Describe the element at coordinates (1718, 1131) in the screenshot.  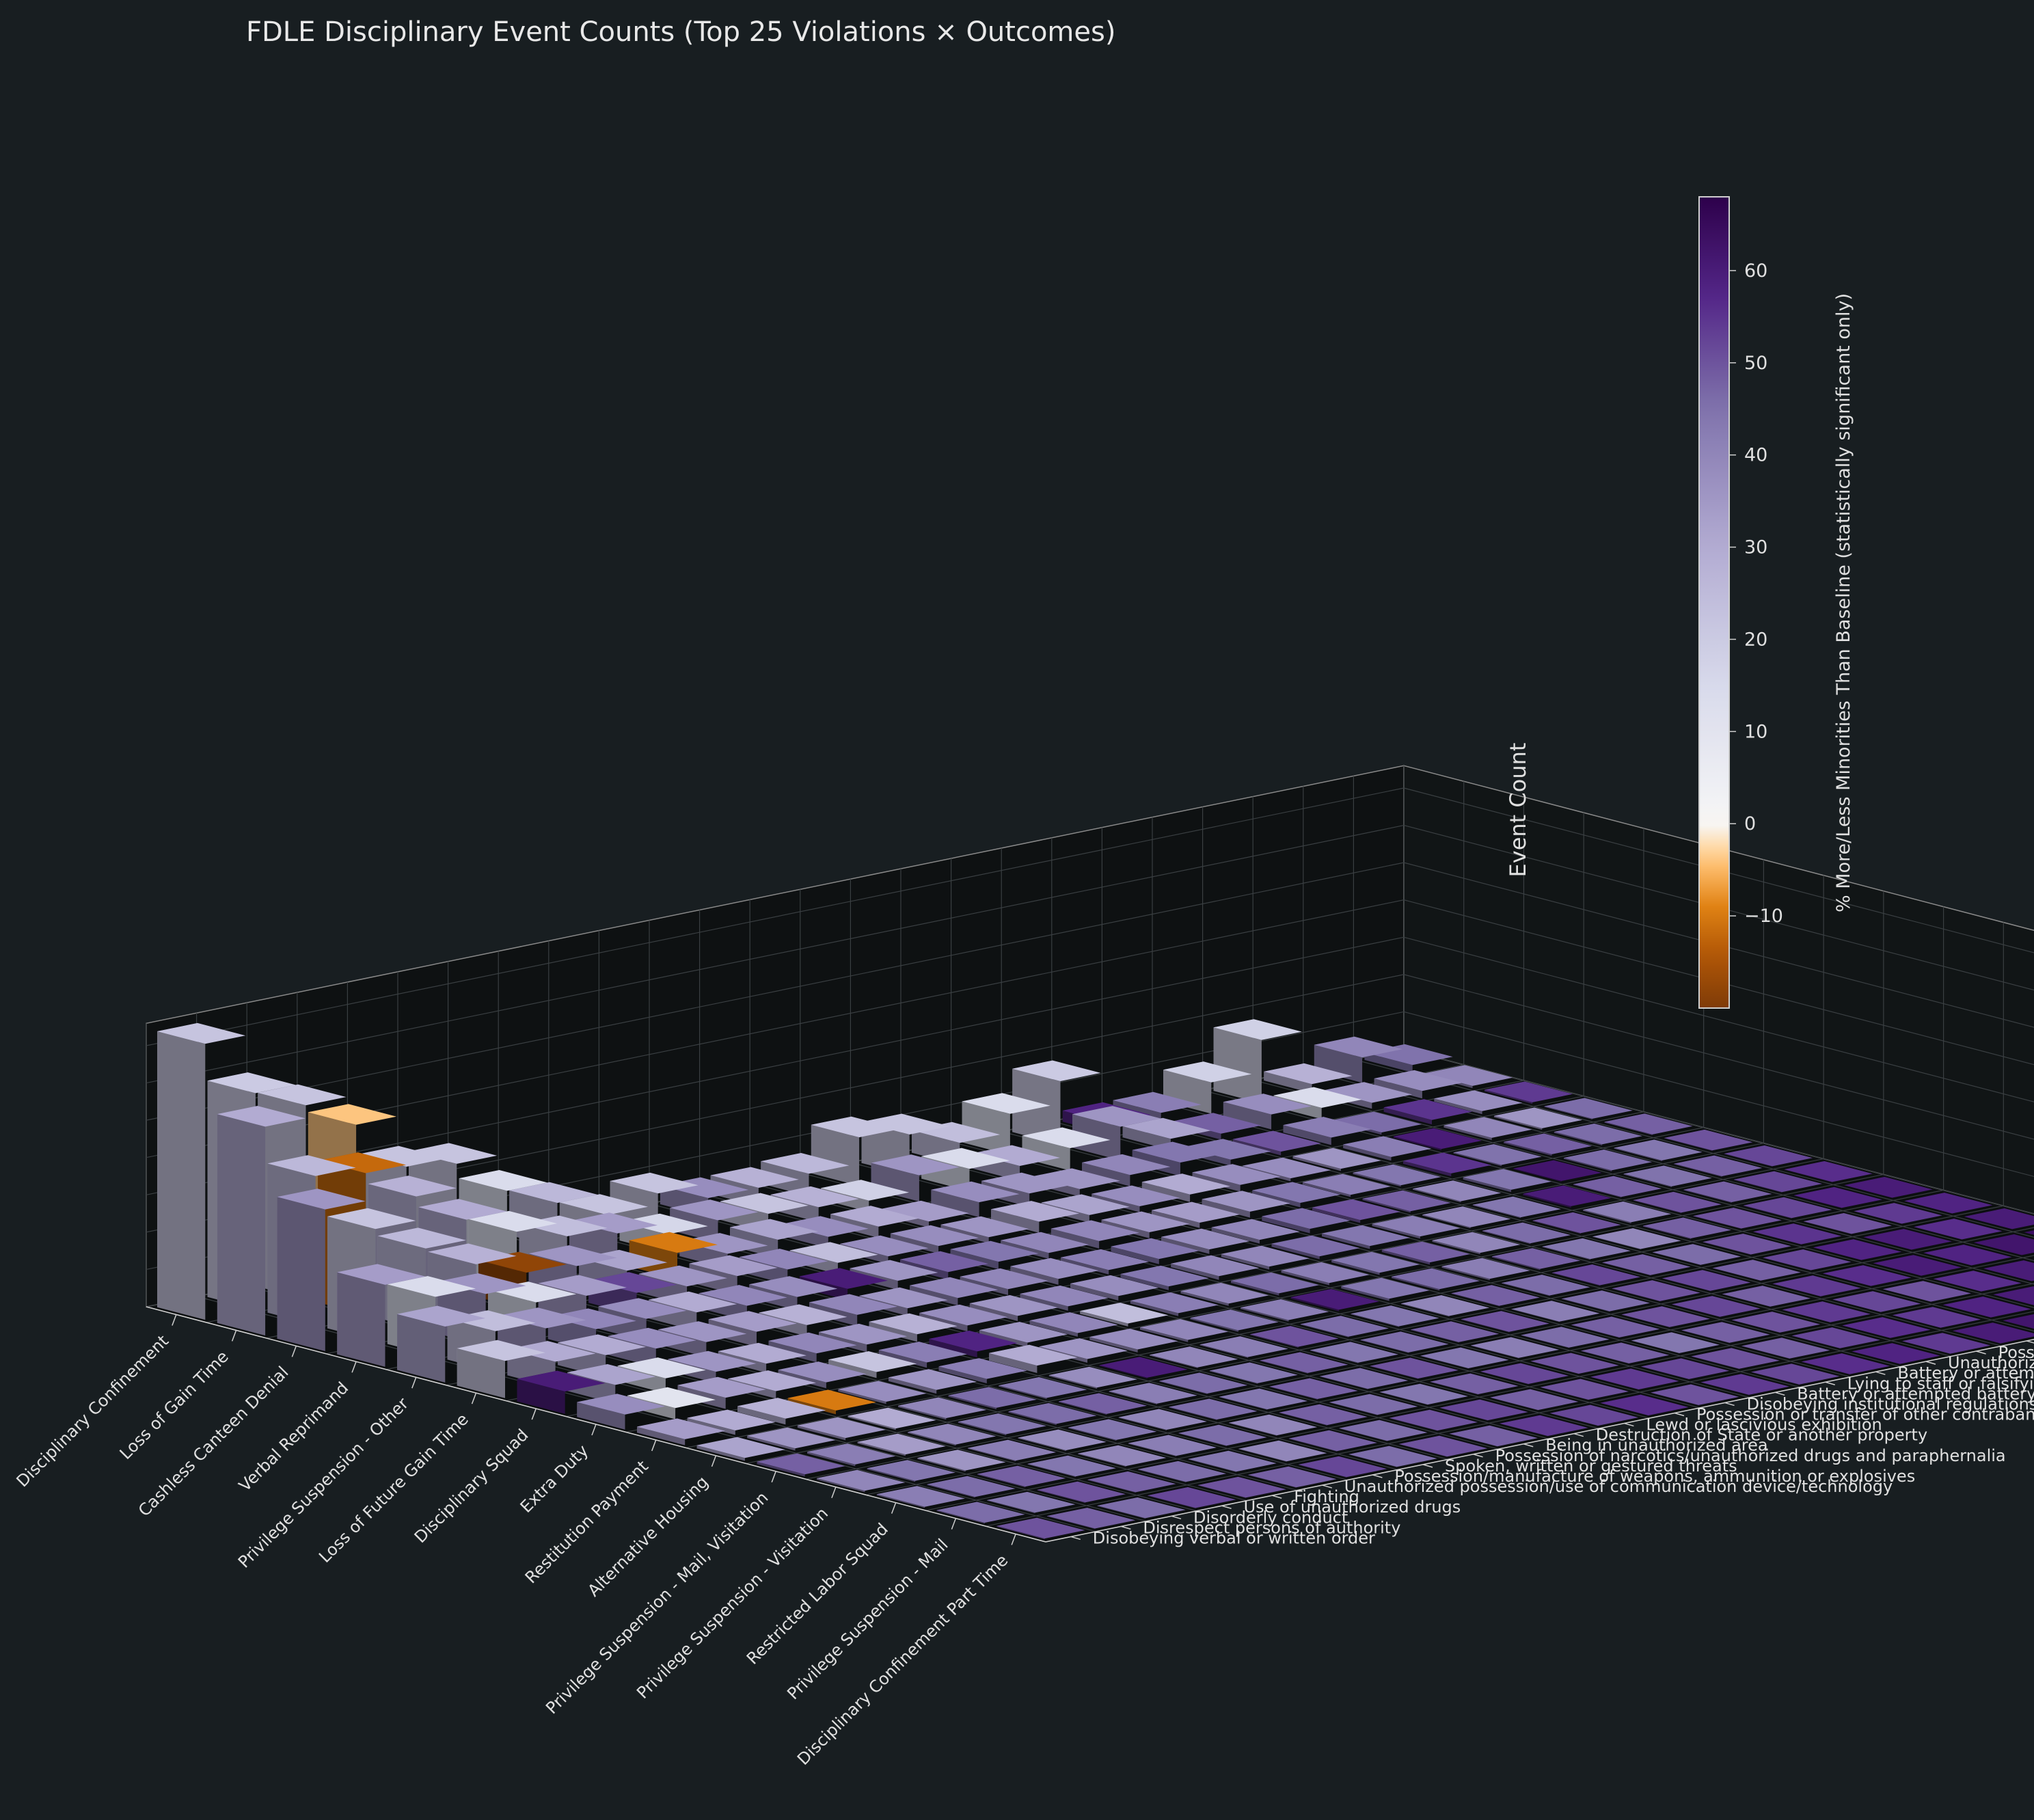
I see `grid-line-y` at that location.